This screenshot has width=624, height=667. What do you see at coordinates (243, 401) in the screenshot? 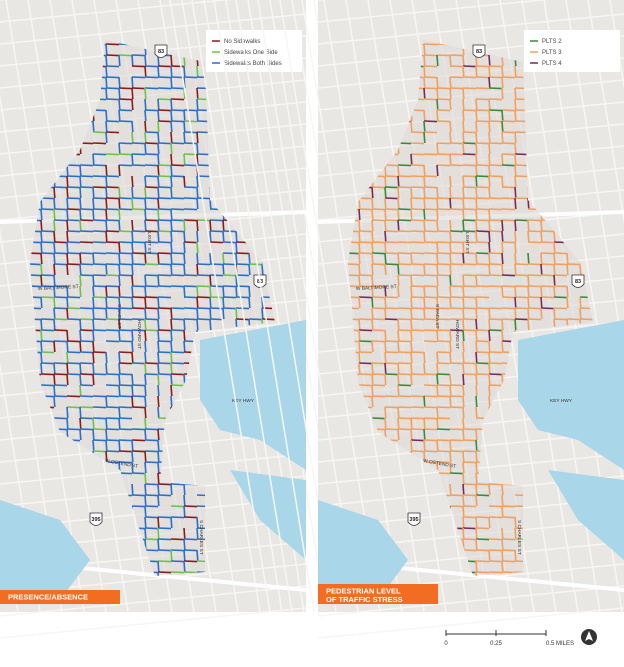
I see `street-label: KEY HWY` at bounding box center [243, 401].